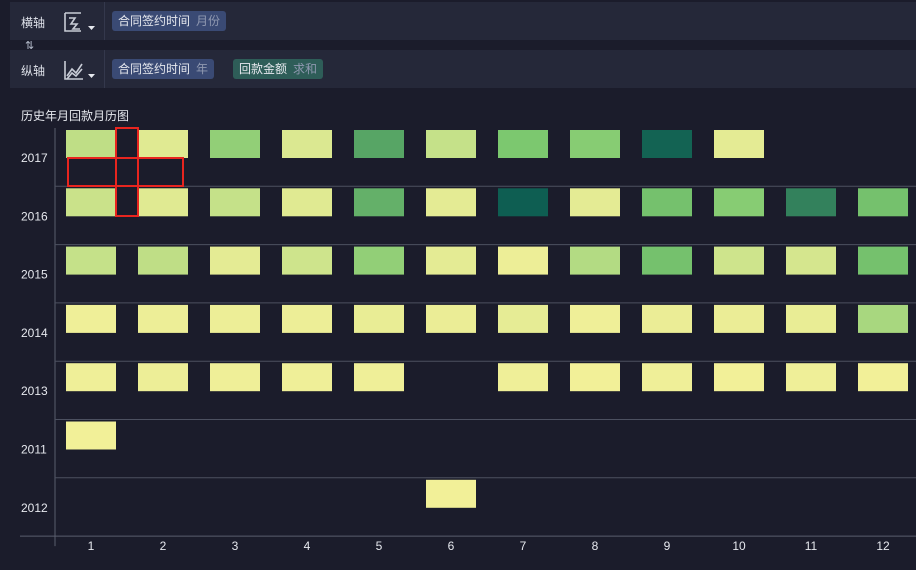  I want to click on x-tick-label: 12, so click(883, 546).